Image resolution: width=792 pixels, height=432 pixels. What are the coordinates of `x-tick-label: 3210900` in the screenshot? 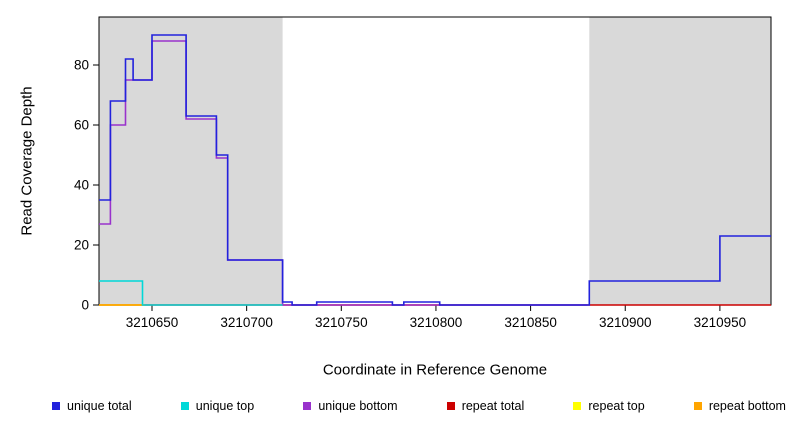 It's located at (625, 322).